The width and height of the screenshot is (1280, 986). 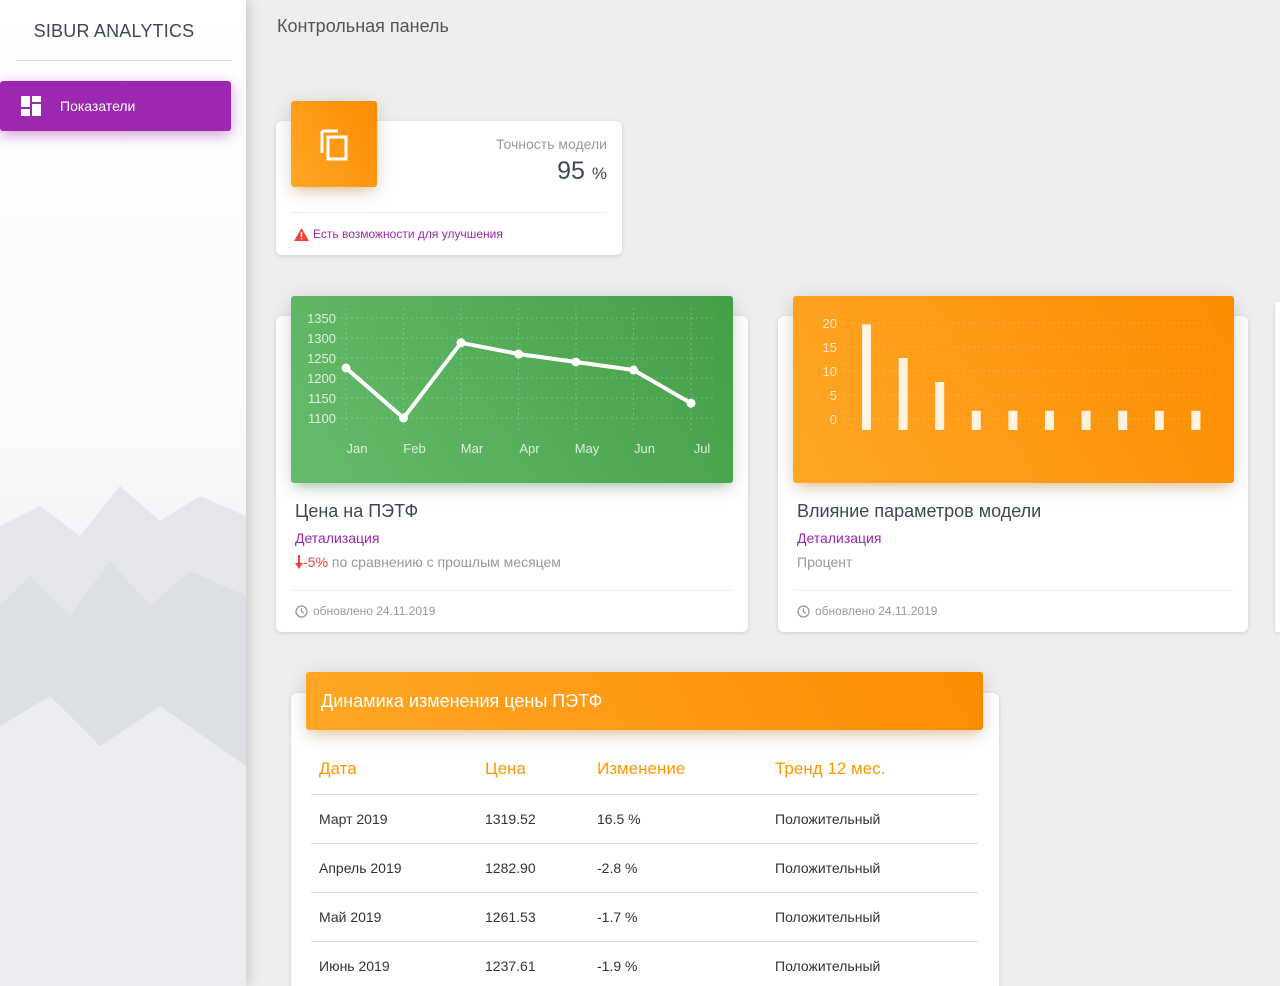 I want to click on table-row: Май 2019 1261.53 -1.7 % Положительный, so click(x=644, y=917).